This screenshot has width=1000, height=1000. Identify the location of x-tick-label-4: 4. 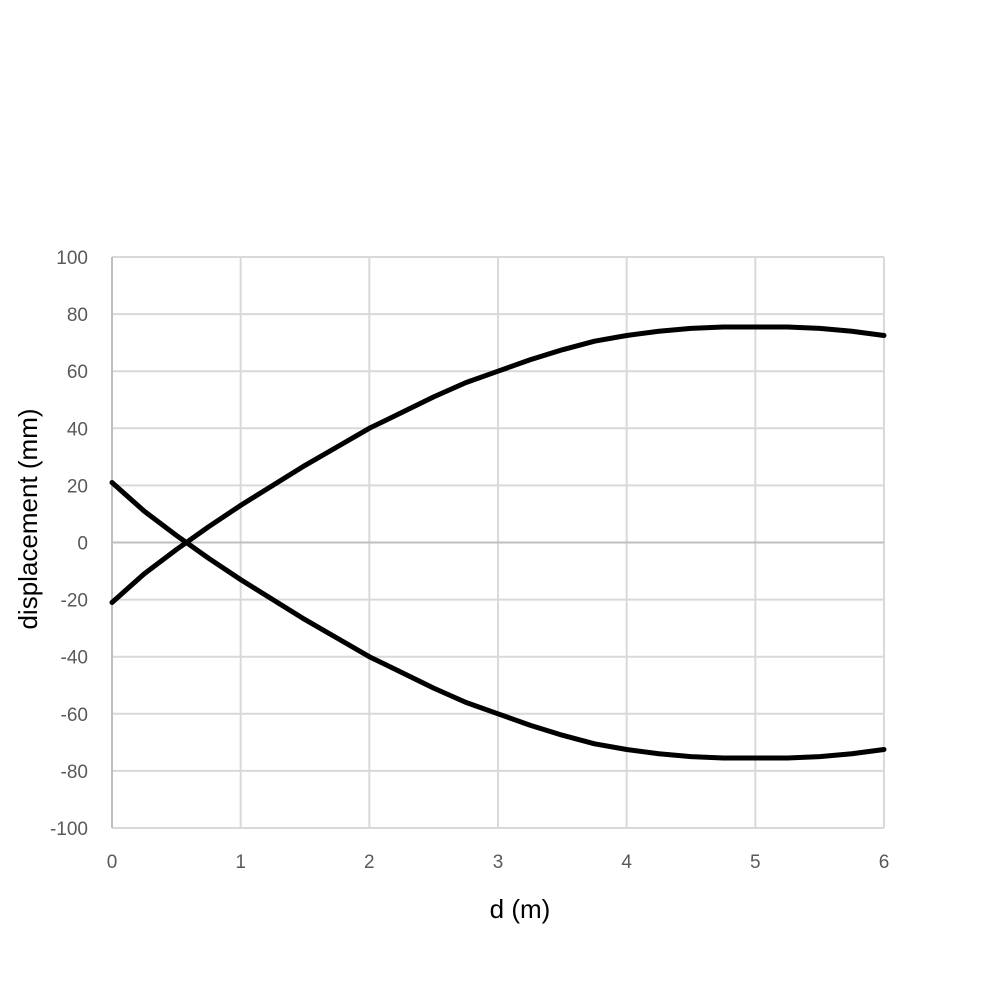
(626, 862).